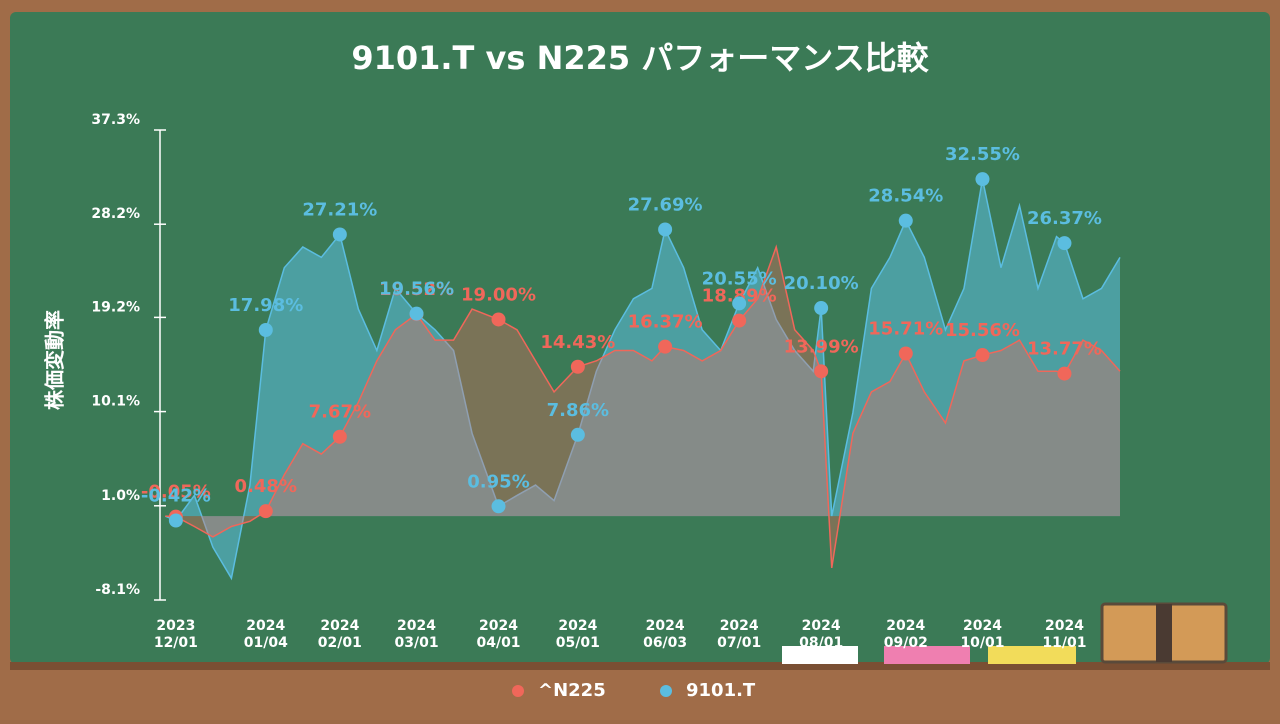  What do you see at coordinates (416, 634) in the screenshot?
I see `x-tick-label: 2024 03/01` at bounding box center [416, 634].